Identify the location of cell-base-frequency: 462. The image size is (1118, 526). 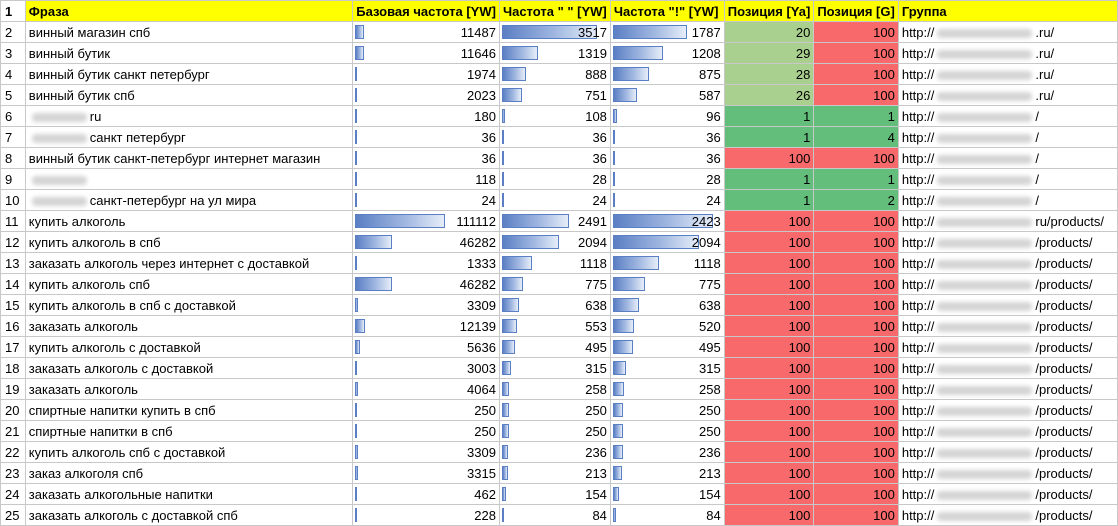
(426, 494).